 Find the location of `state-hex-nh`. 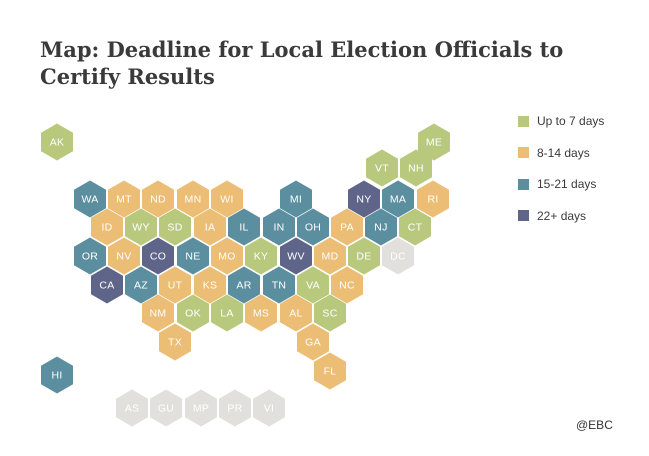

state-hex-nh is located at coordinates (416, 168).